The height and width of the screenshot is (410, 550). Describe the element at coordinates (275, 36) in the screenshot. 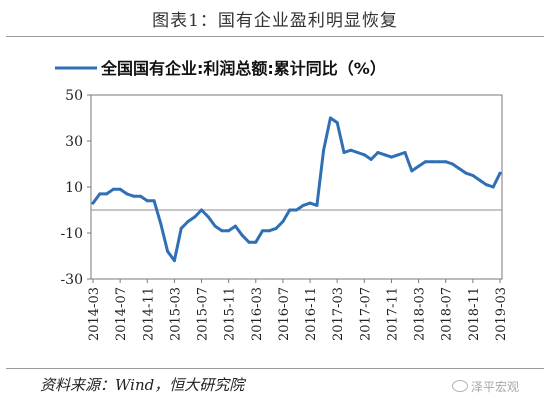

I see `top-divider` at that location.